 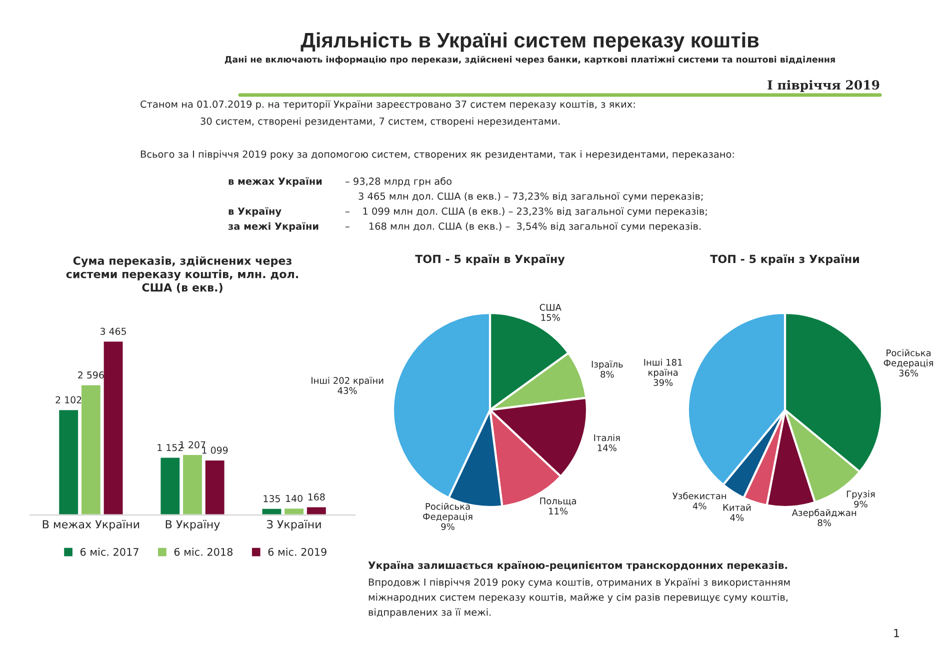 What do you see at coordinates (663, 368) in the screenshot?
I see `slice-label: Інші 181 країна` at bounding box center [663, 368].